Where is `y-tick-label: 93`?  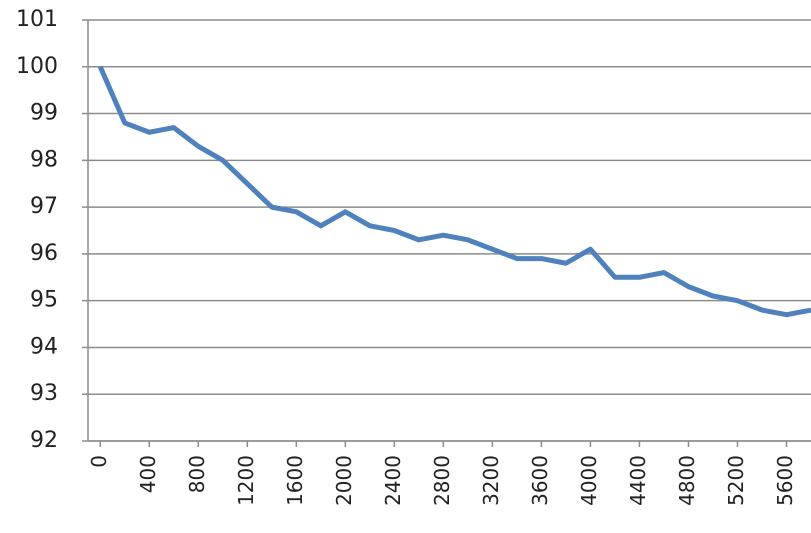
y-tick-label: 93 is located at coordinates (44, 393).